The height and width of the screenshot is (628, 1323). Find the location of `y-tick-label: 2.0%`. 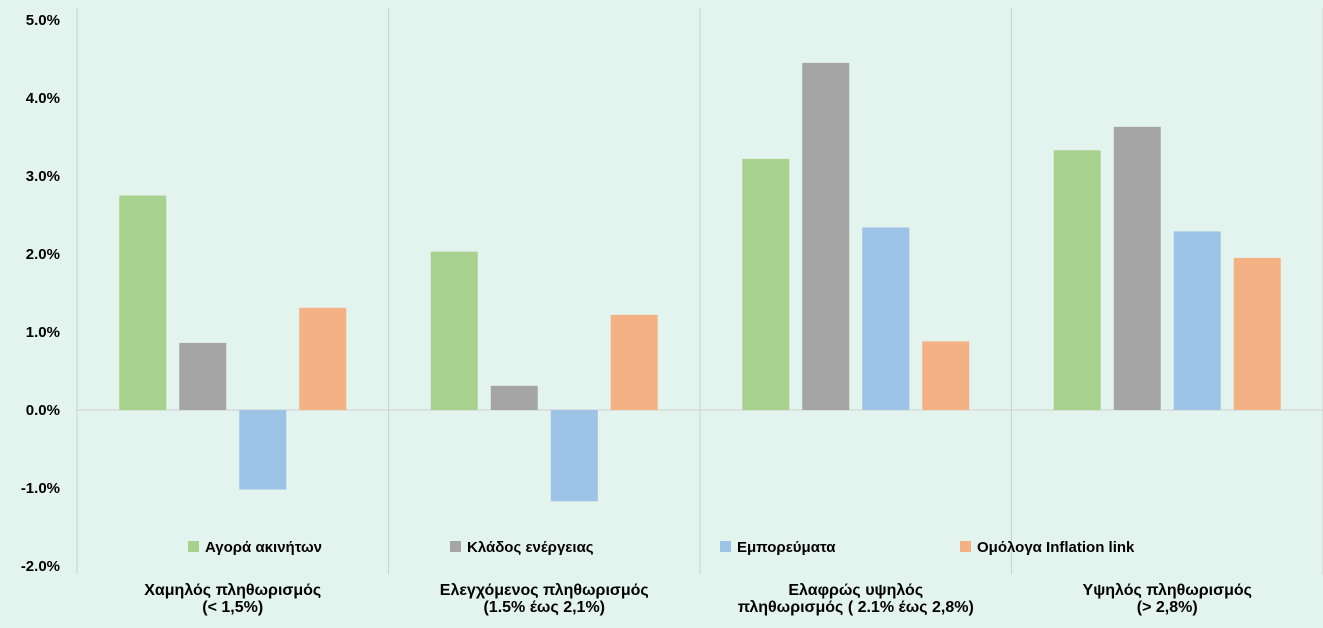

y-tick-label: 2.0% is located at coordinates (43, 254).